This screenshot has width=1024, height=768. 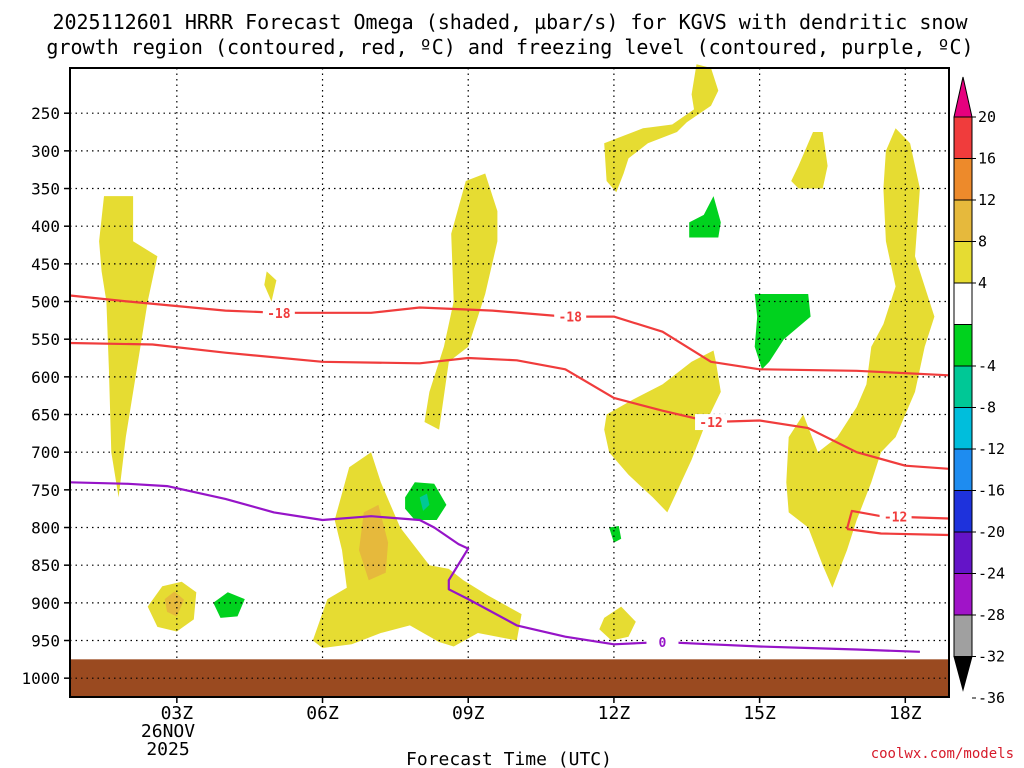 What do you see at coordinates (45, 565) in the screenshot?
I see `y-tick-label: 850` at bounding box center [45, 565].